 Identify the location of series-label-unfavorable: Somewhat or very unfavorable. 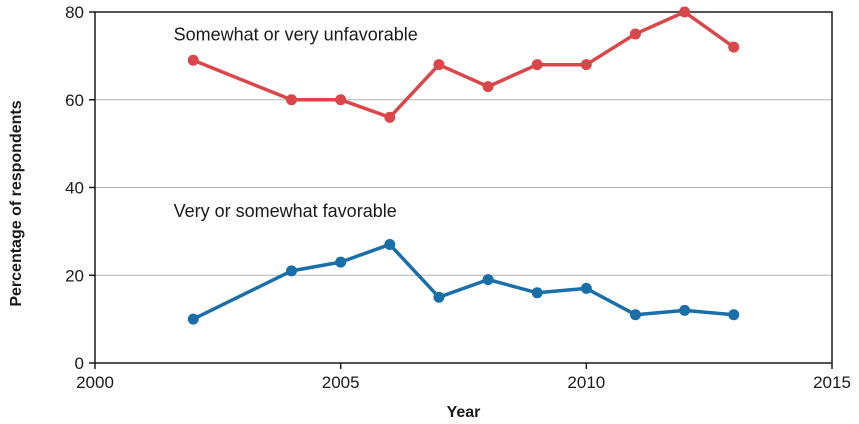
(296, 35).